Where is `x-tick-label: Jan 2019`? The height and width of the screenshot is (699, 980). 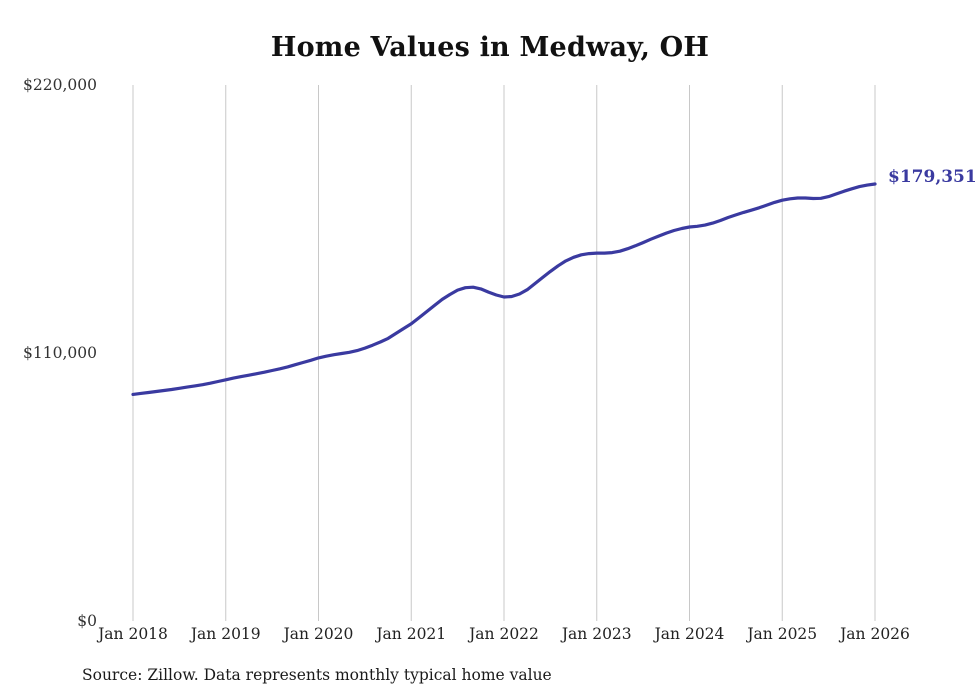 x-tick-label: Jan 2019 is located at coordinates (225, 634).